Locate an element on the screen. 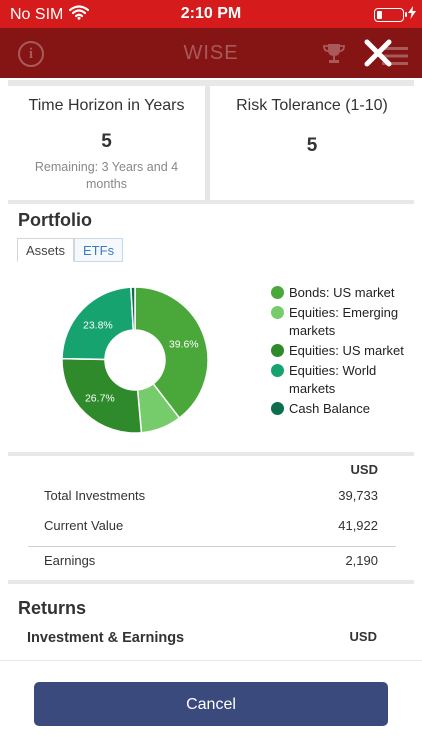 This screenshot has width=422, height=751. menu-icon is located at coordinates (395, 58).